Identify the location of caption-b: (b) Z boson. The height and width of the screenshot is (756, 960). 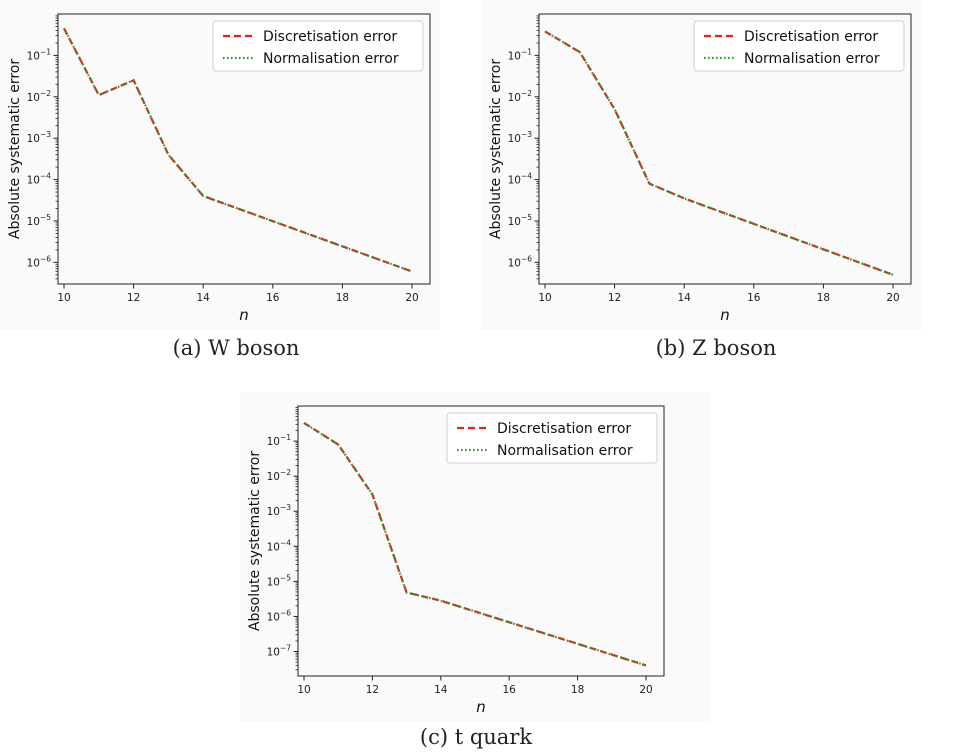
(716, 348).